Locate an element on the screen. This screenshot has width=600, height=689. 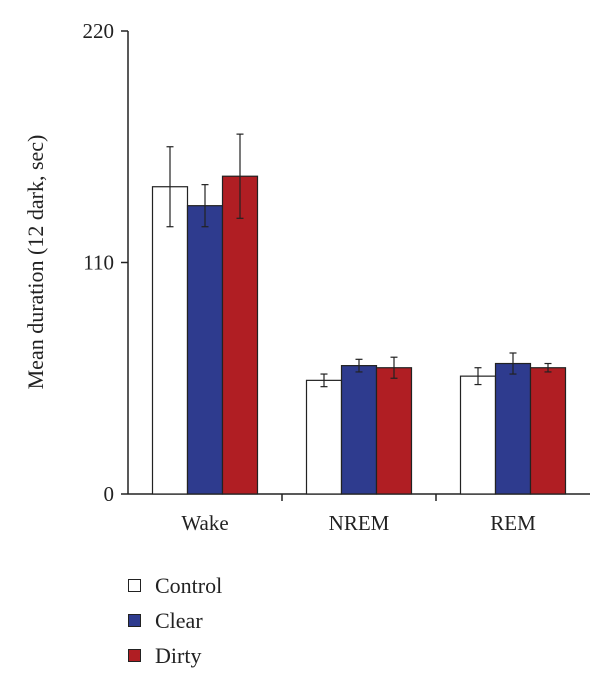
bar-dirty-wake is located at coordinates (240, 335).